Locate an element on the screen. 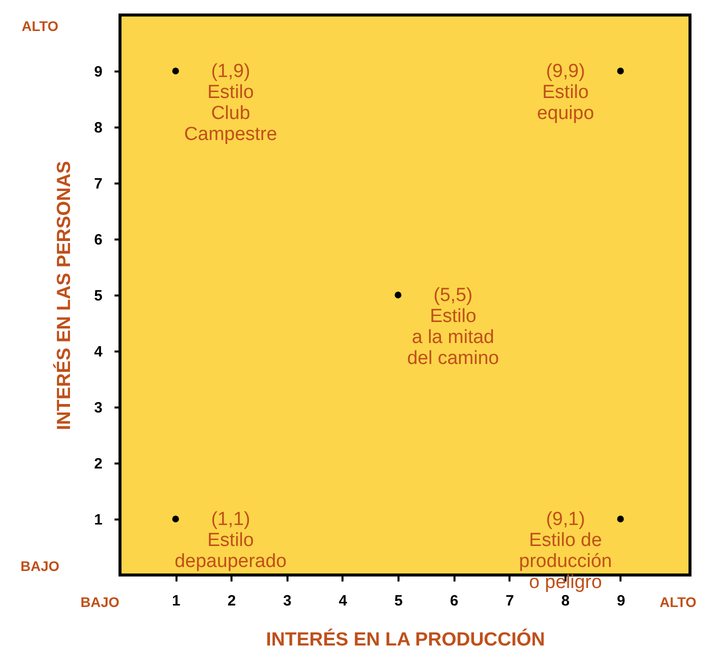  y-tick-label: 2 is located at coordinates (98, 464).